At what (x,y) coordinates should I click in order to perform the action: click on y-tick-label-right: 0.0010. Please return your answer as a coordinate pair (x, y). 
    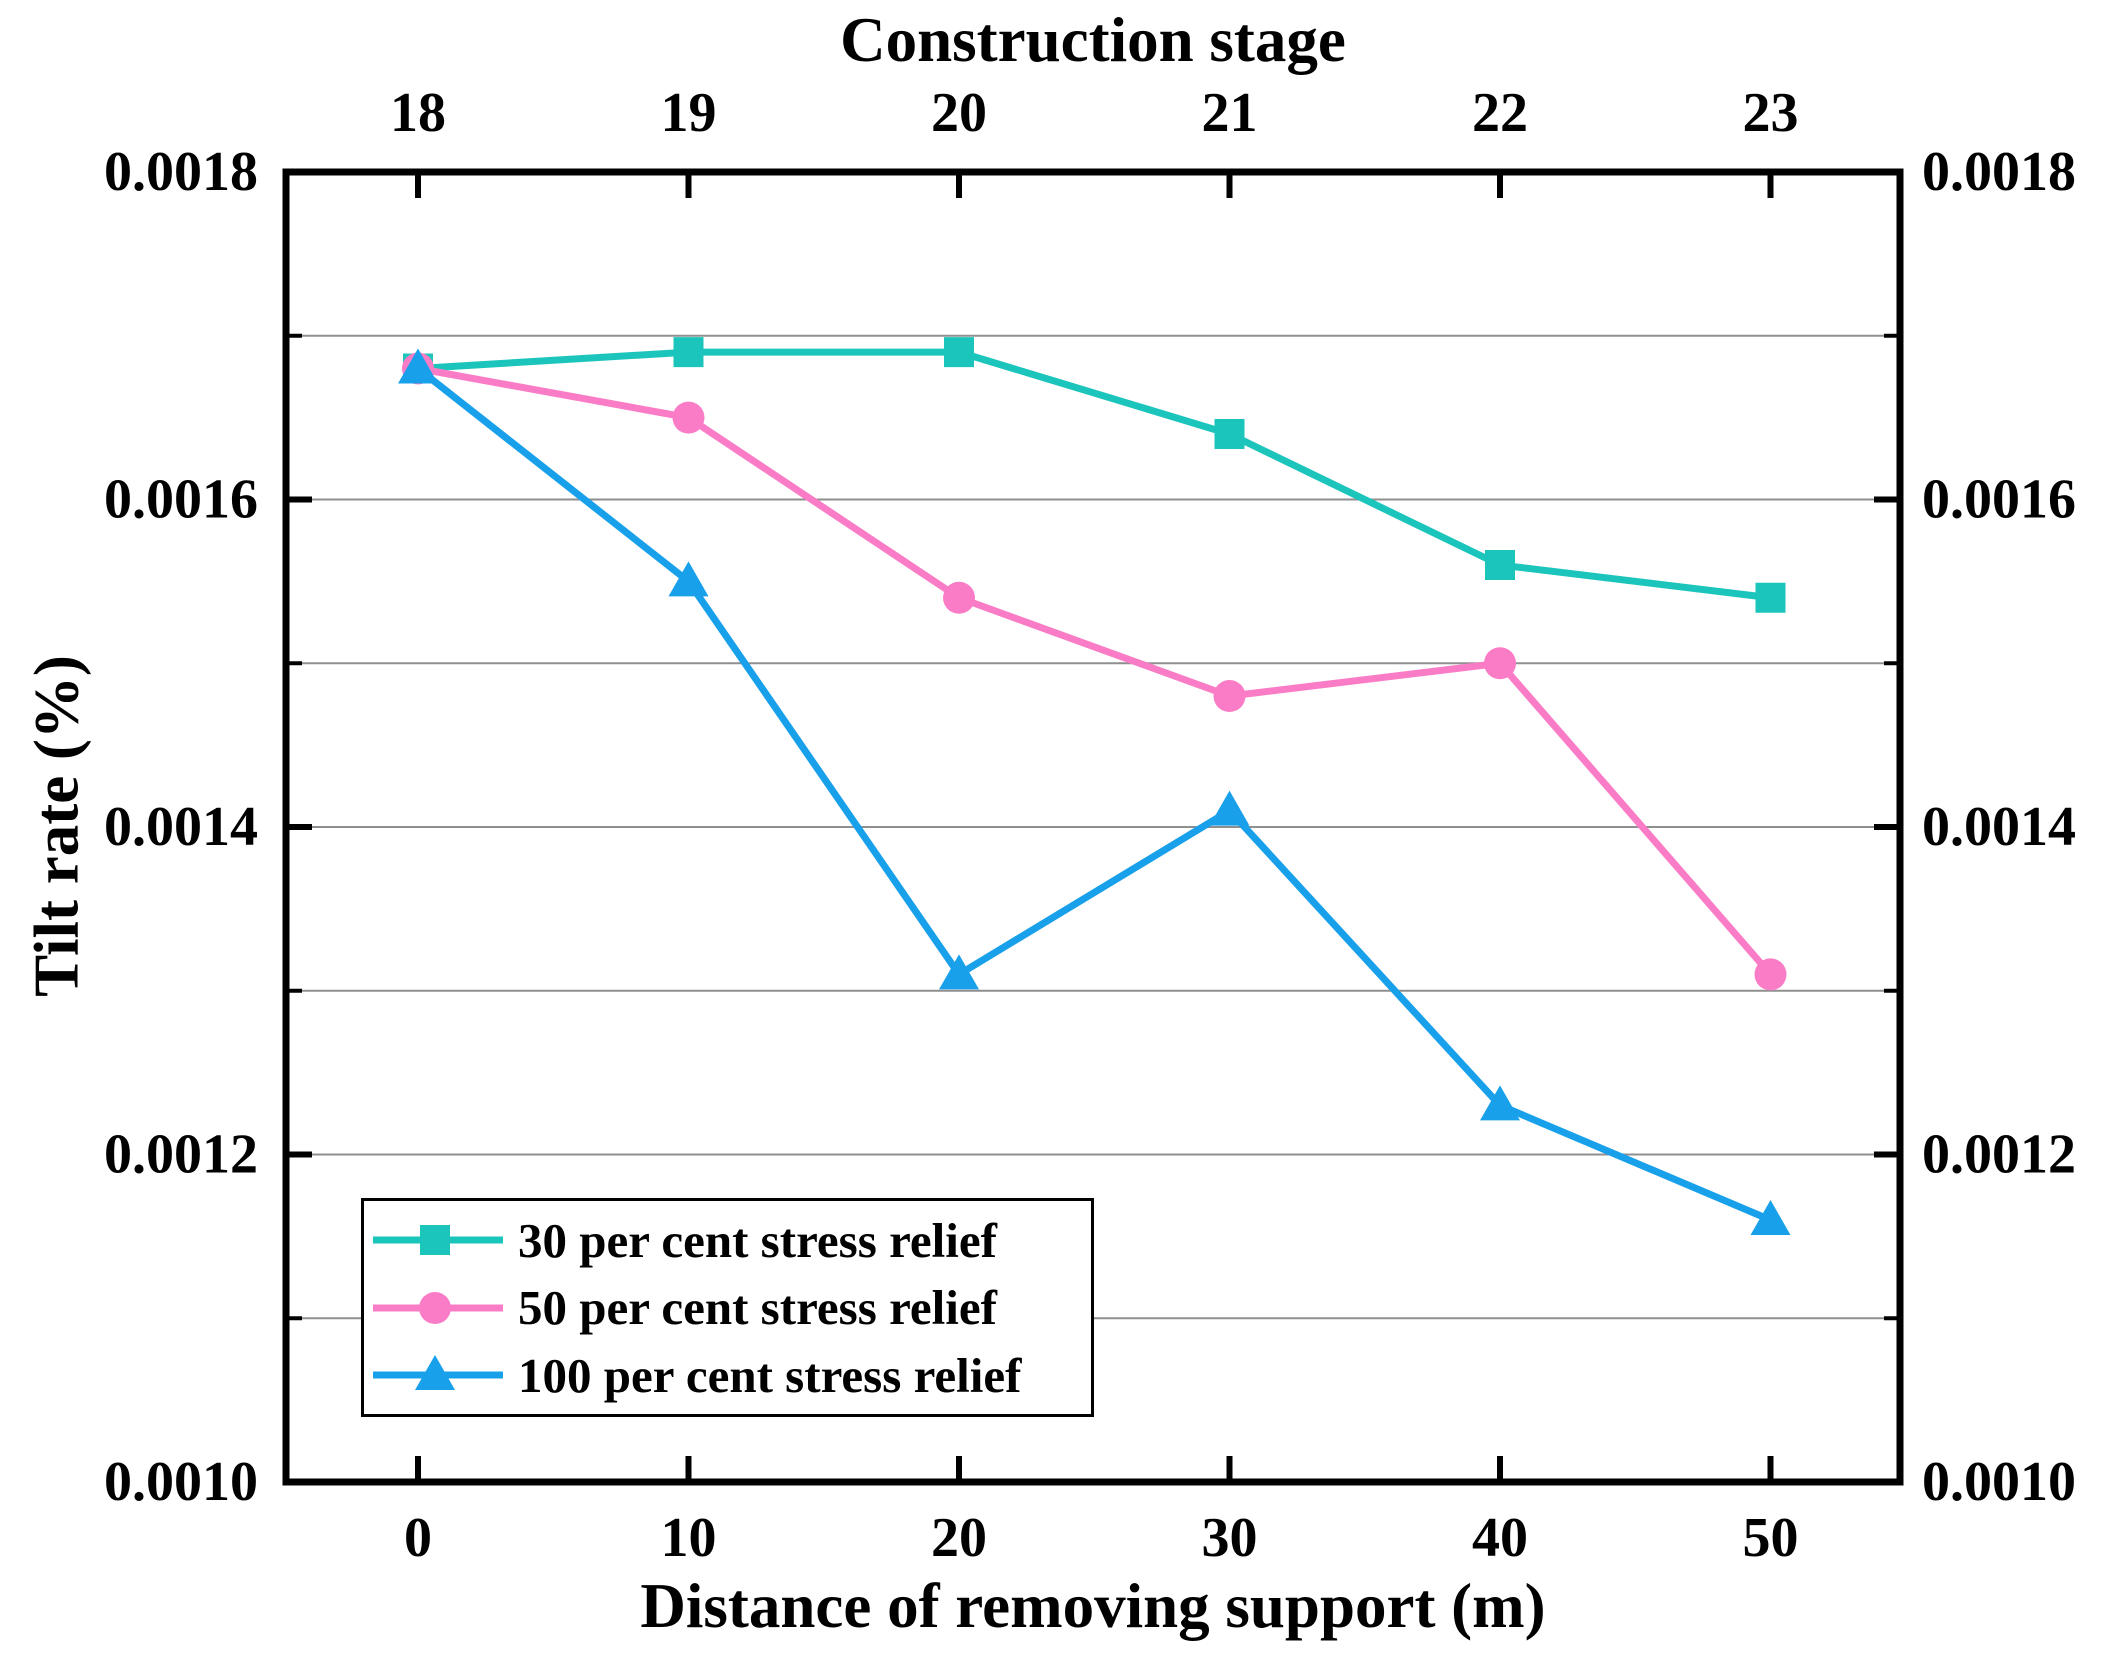
    Looking at the image, I should click on (1999, 1482).